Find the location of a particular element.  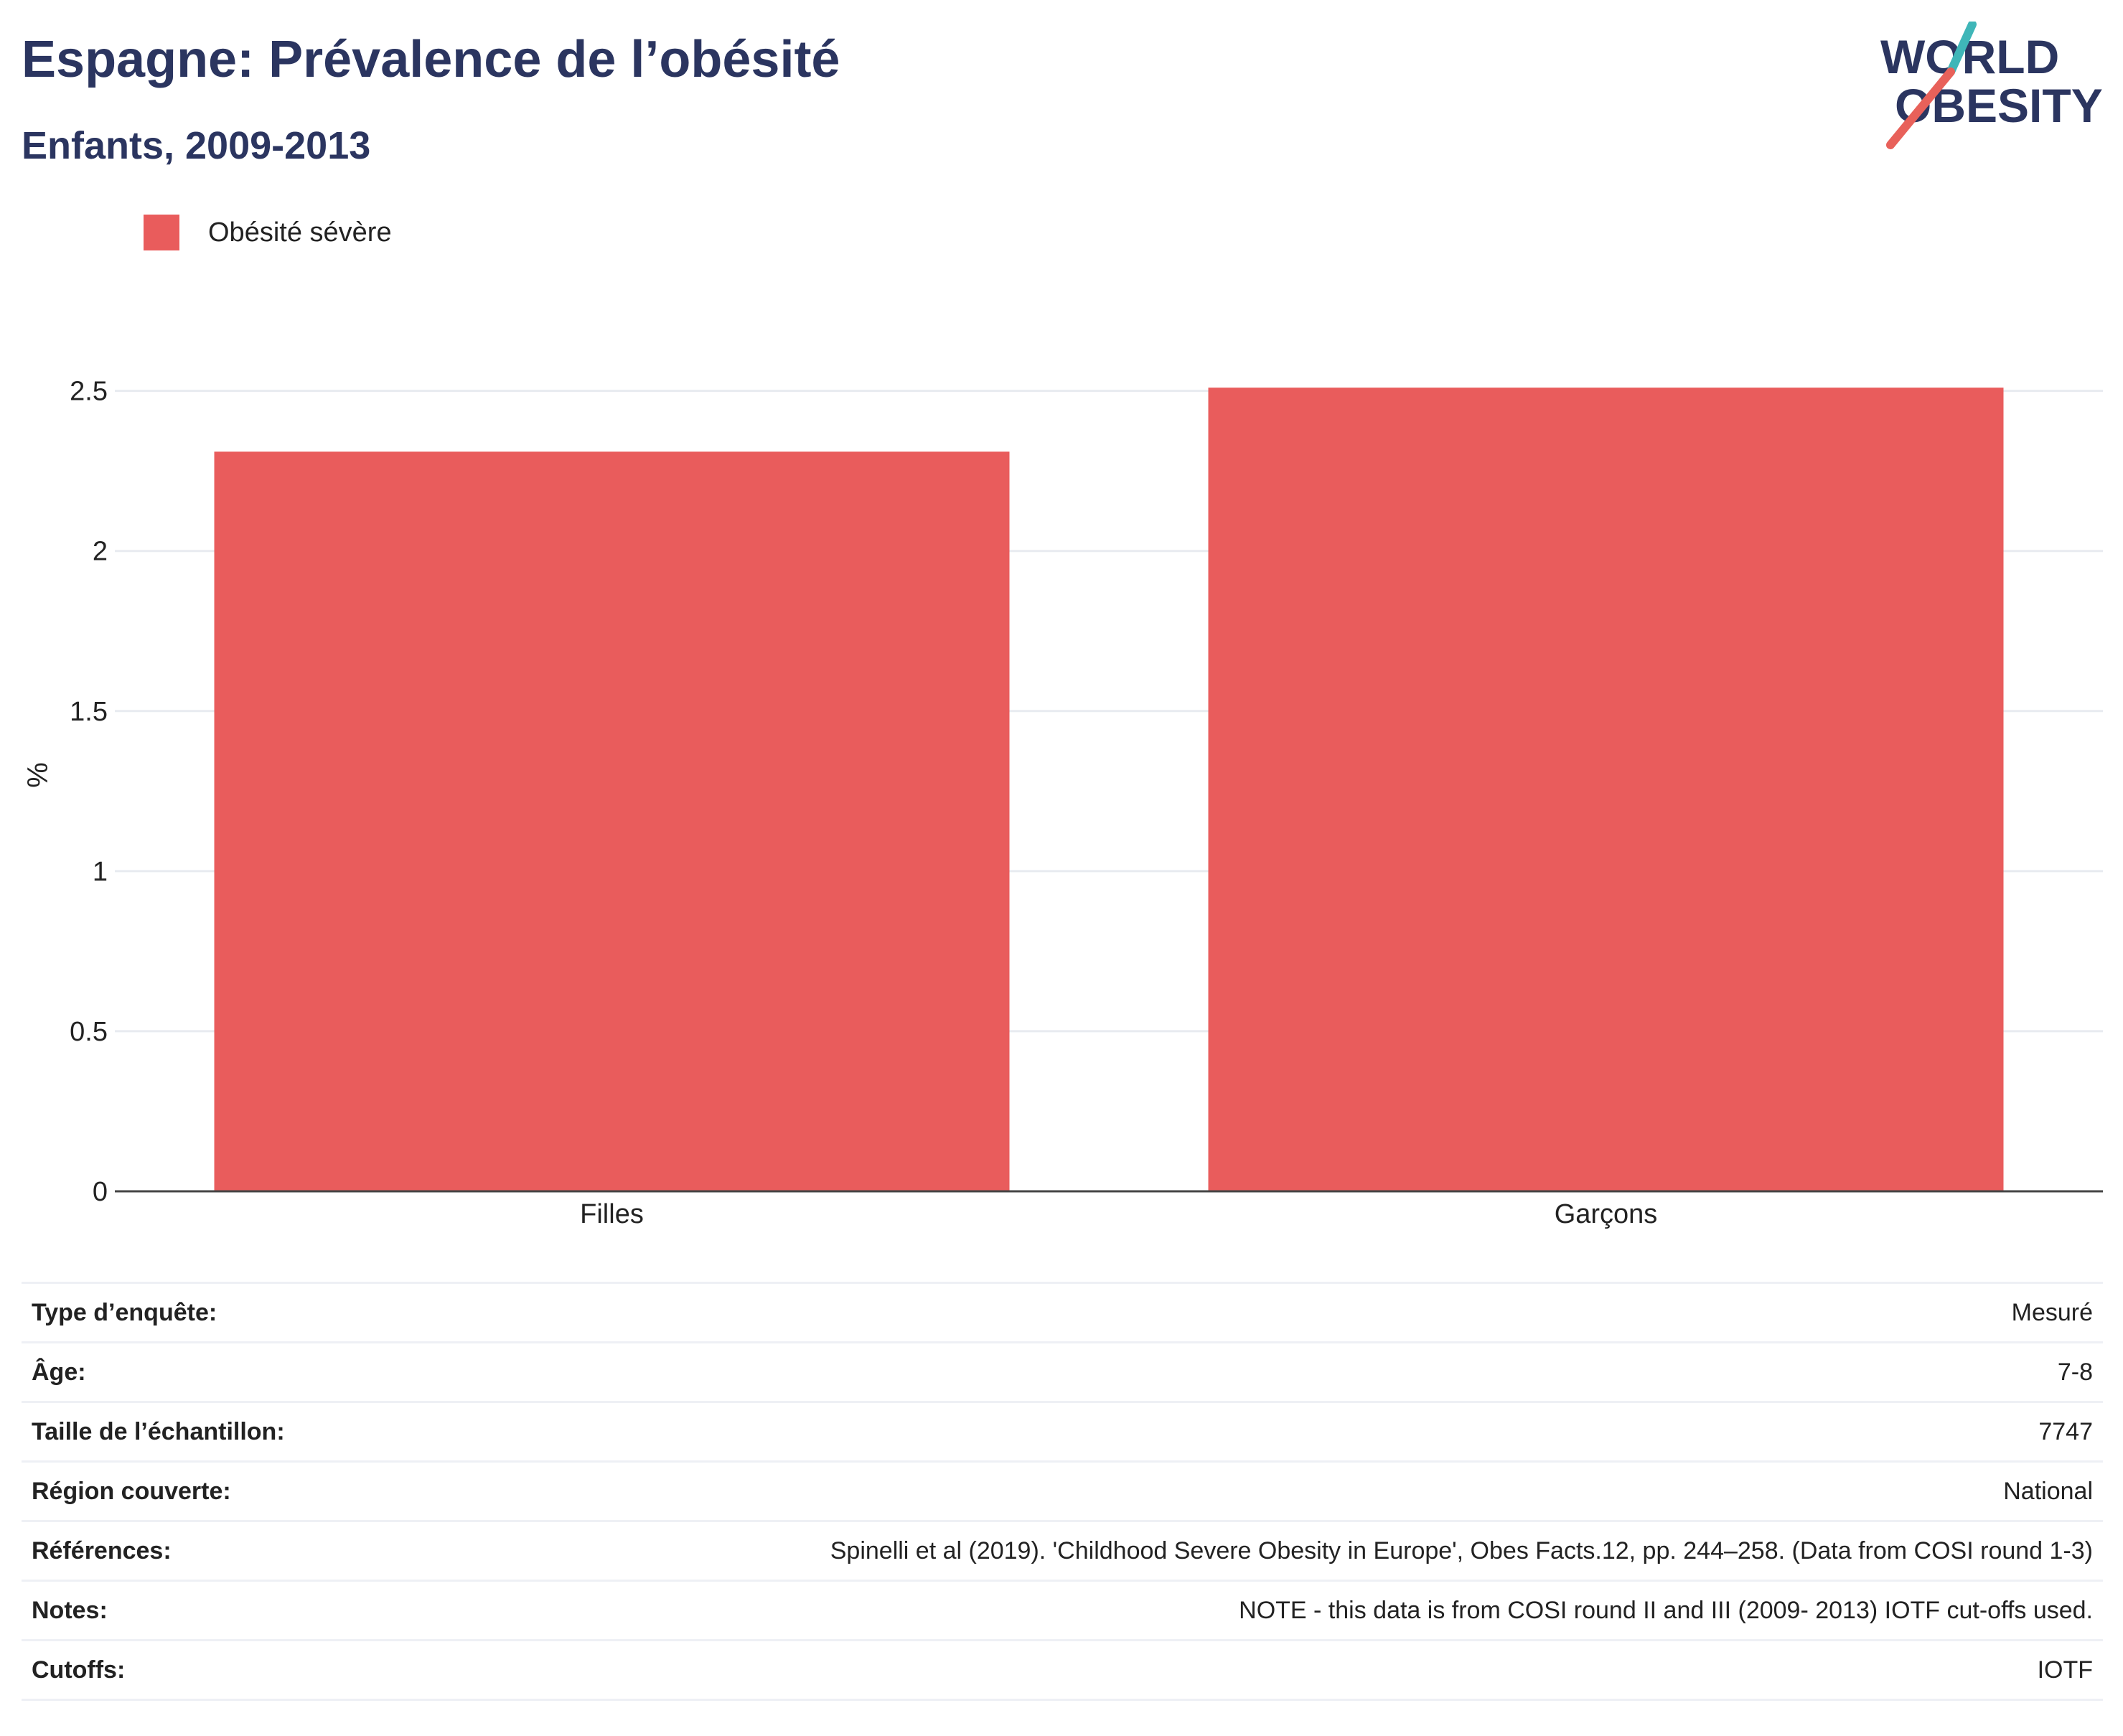

info-key: Âge: is located at coordinates (205, 1371).